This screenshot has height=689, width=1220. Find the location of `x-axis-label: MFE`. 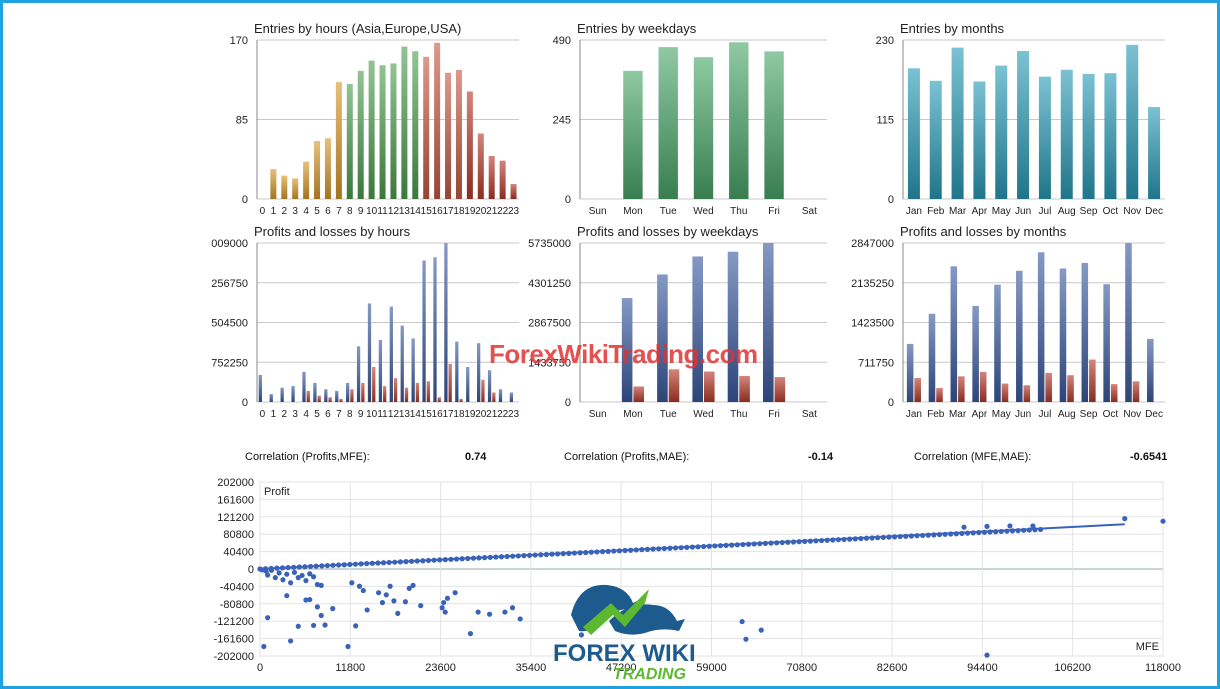

x-axis-label: MFE is located at coordinates (1147, 647).